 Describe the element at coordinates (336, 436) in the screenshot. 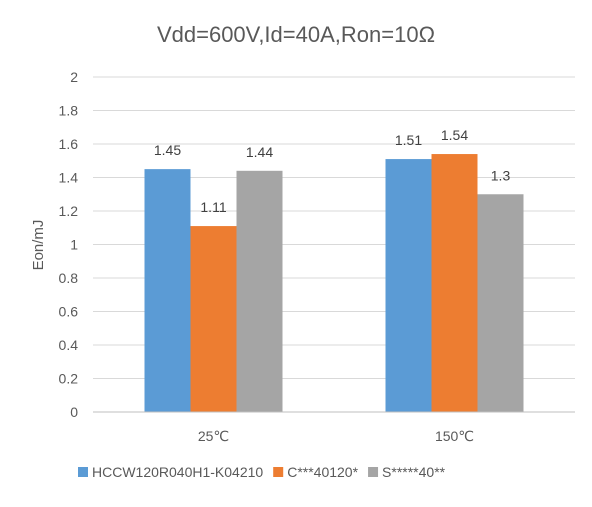

I see `x-axis-categories: 25℃ 150℃` at that location.